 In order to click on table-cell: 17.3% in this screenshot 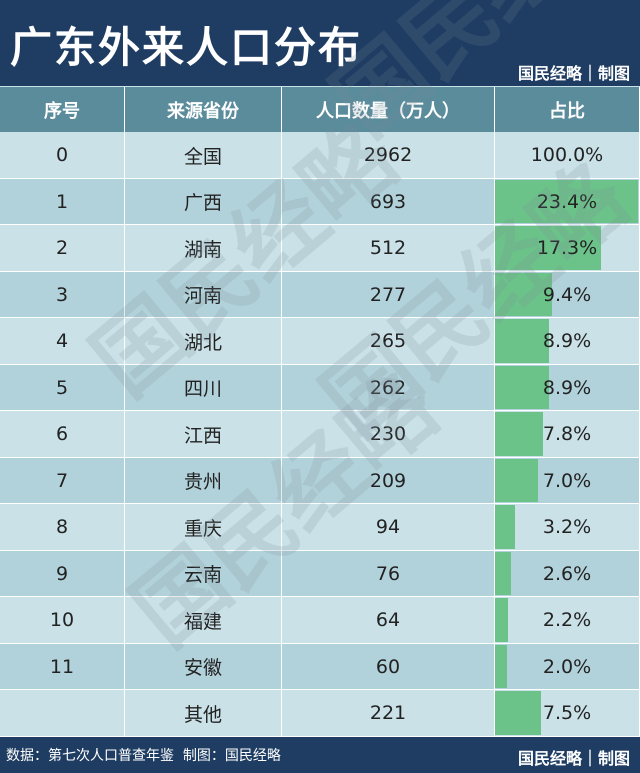, I will do `click(567, 248)`.